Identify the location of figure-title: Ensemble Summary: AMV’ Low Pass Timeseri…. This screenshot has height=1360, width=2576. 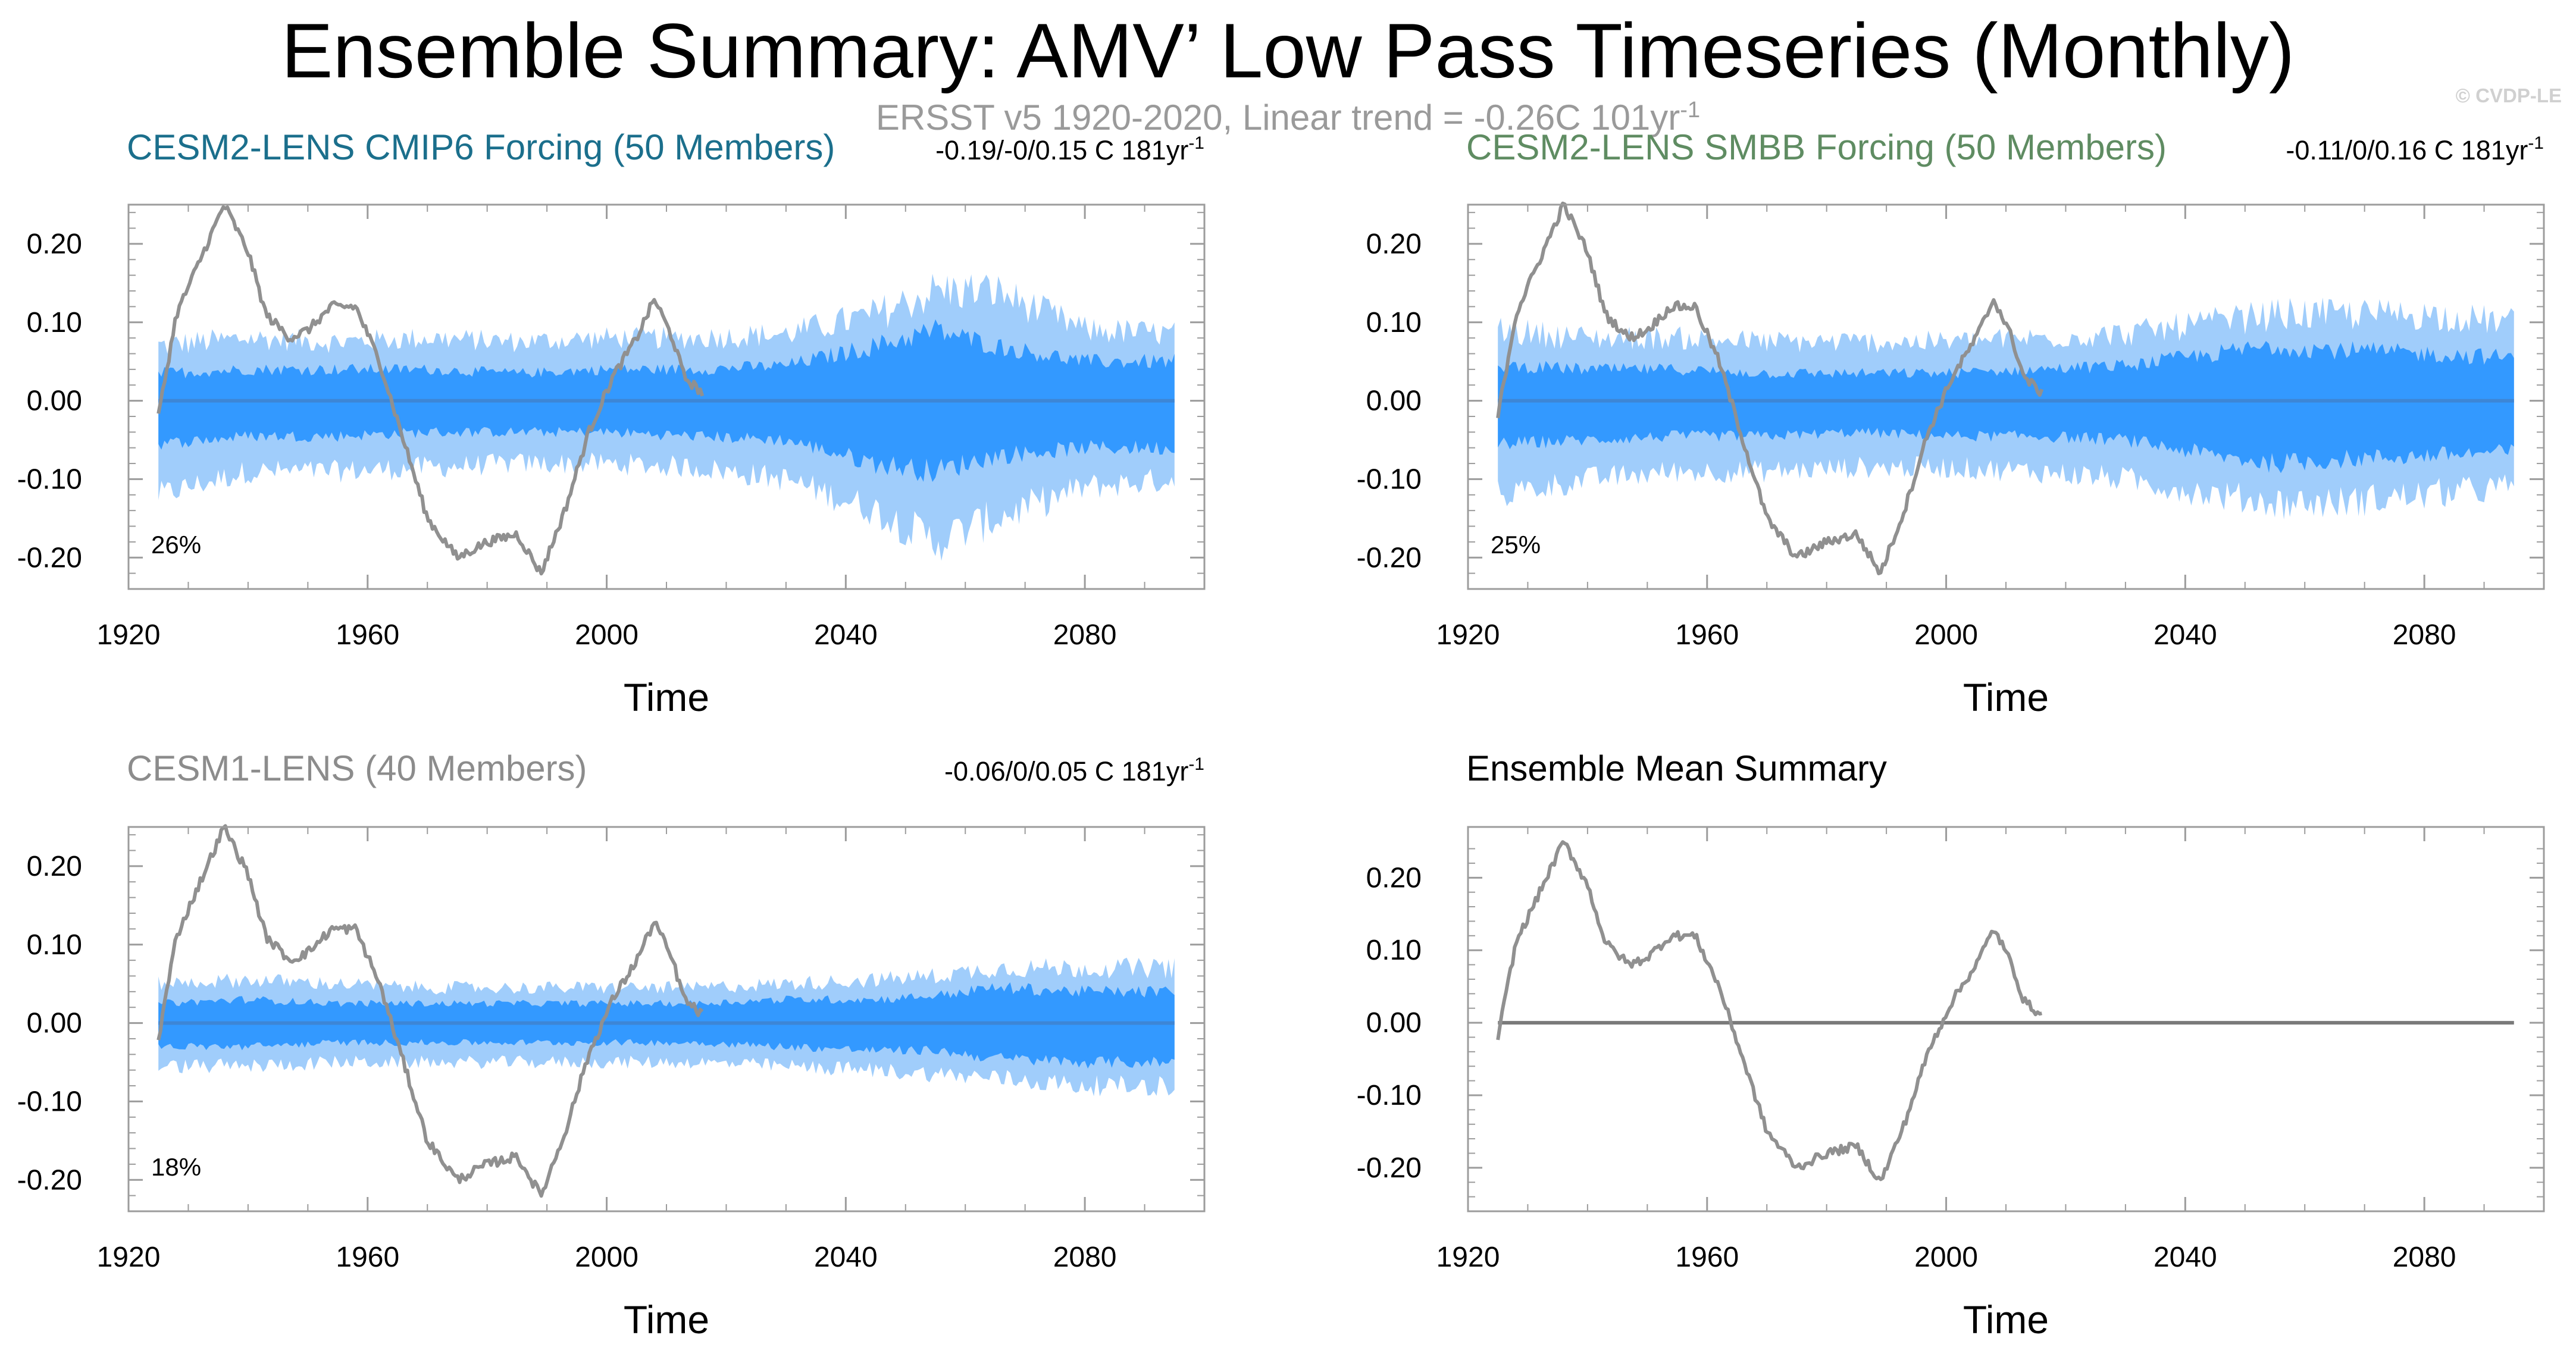
(1288, 50).